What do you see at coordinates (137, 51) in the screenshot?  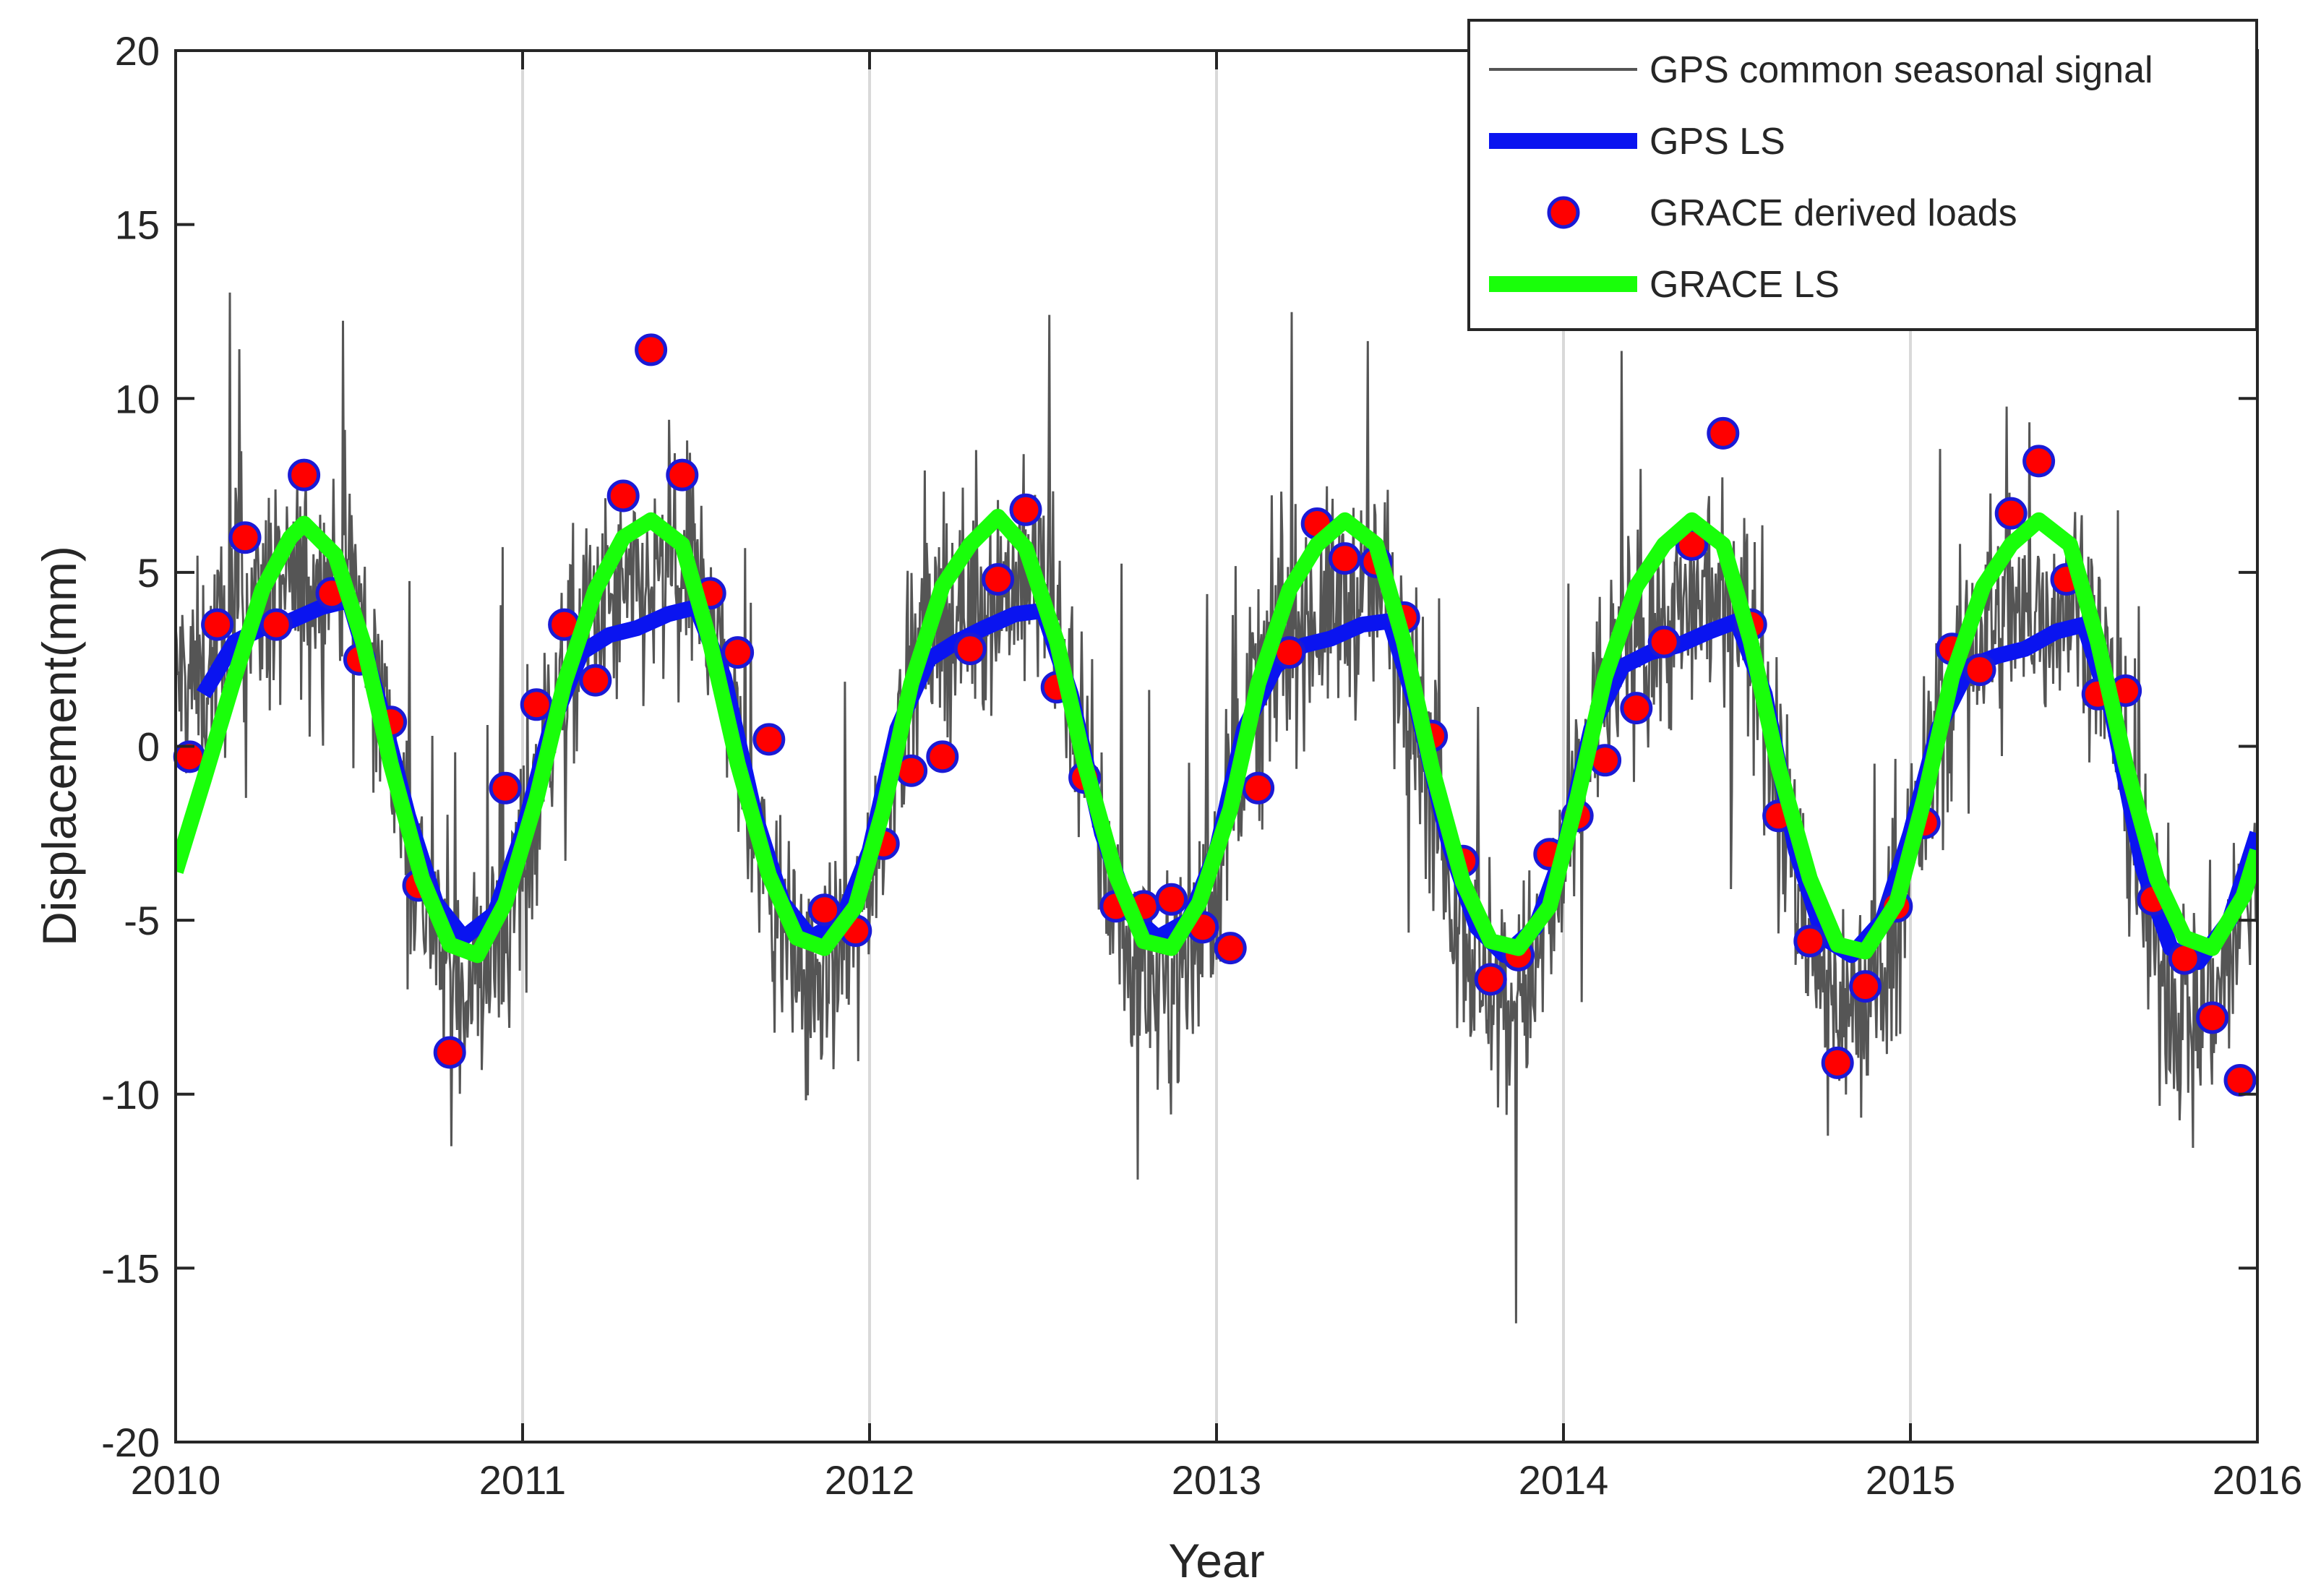 I see `y-tick-label: 20` at bounding box center [137, 51].